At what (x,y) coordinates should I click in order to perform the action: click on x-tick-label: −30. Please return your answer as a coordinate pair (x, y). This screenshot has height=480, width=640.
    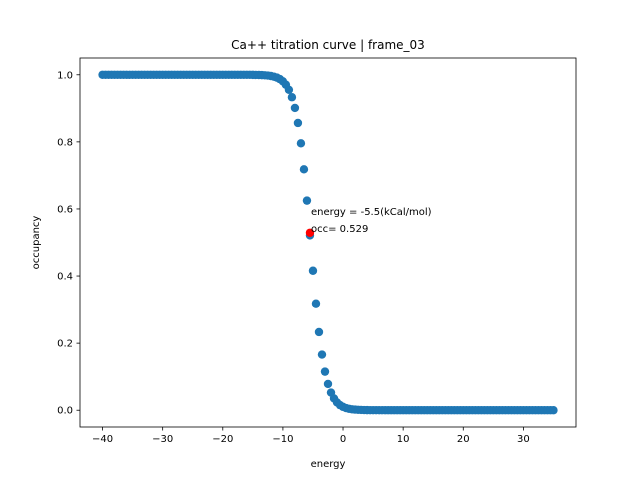
    Looking at the image, I should click on (162, 439).